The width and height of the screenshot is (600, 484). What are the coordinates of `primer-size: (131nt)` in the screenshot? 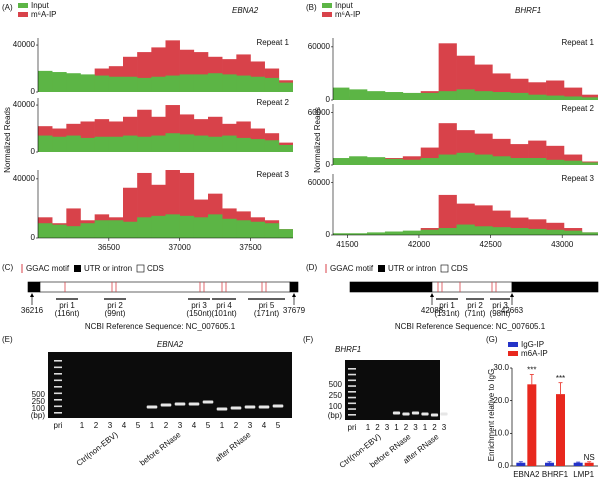 It's located at (447, 313).